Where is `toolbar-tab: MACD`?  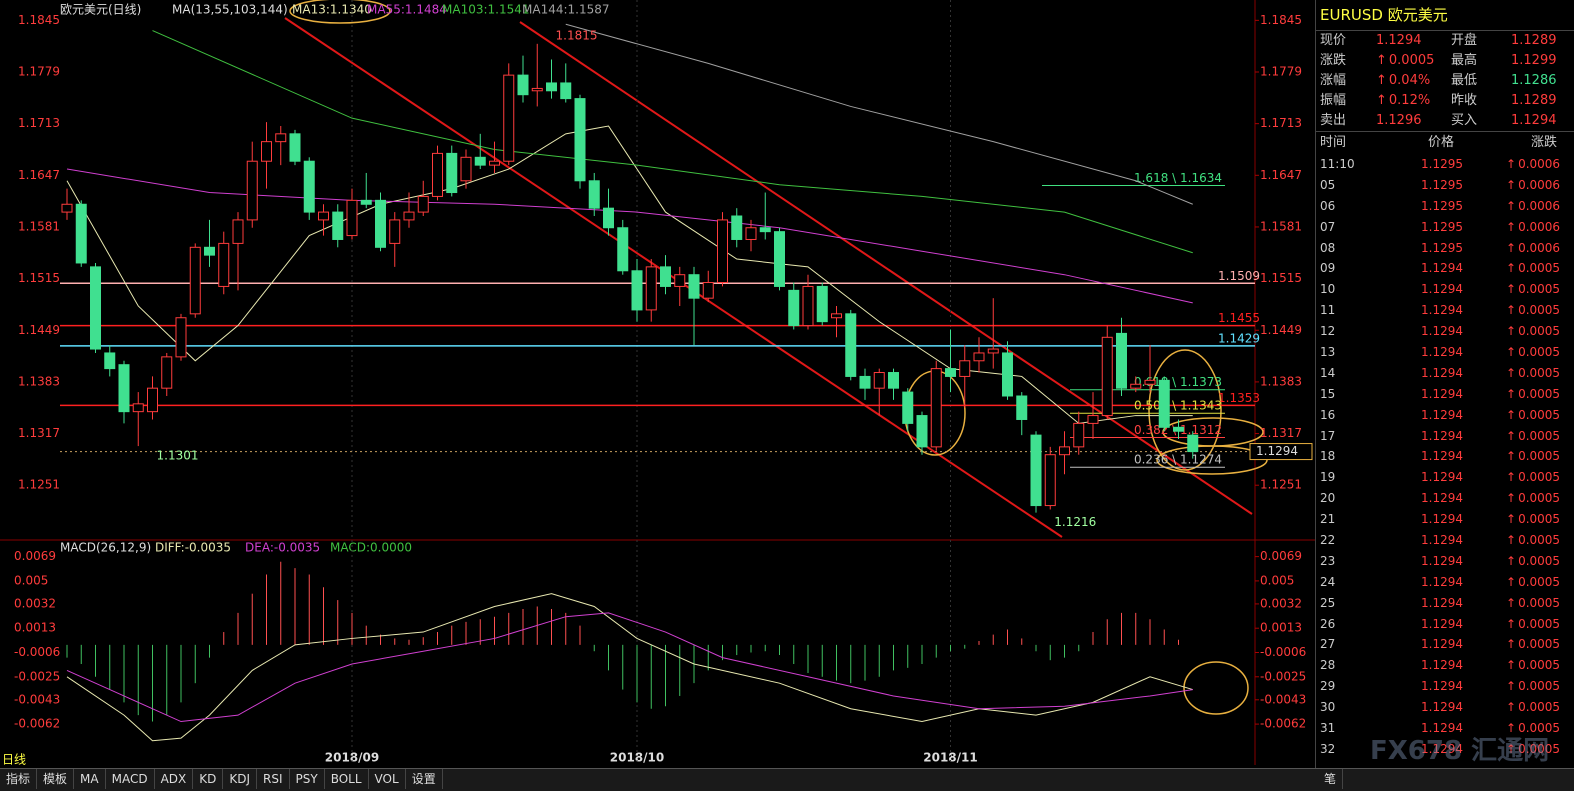 toolbar-tab: MACD is located at coordinates (130, 779).